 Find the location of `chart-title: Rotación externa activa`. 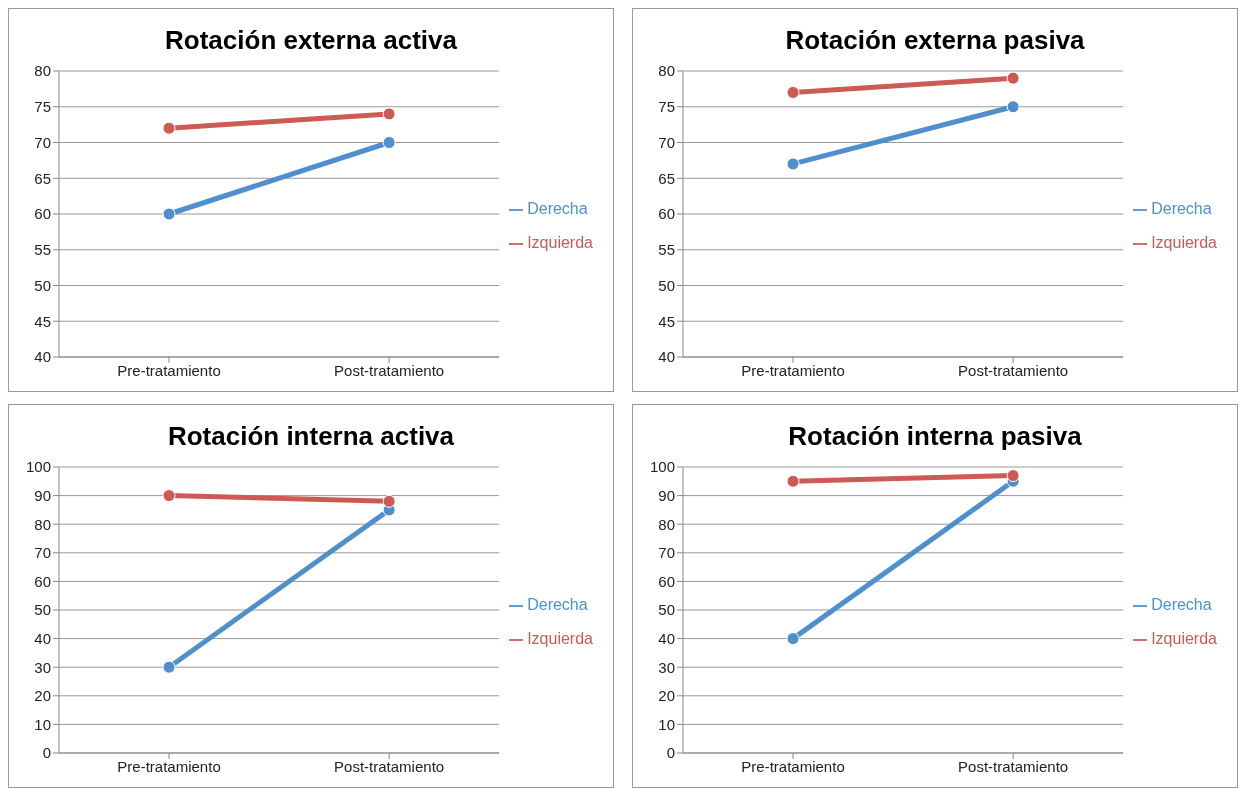

chart-title: Rotación externa activa is located at coordinates (311, 41).